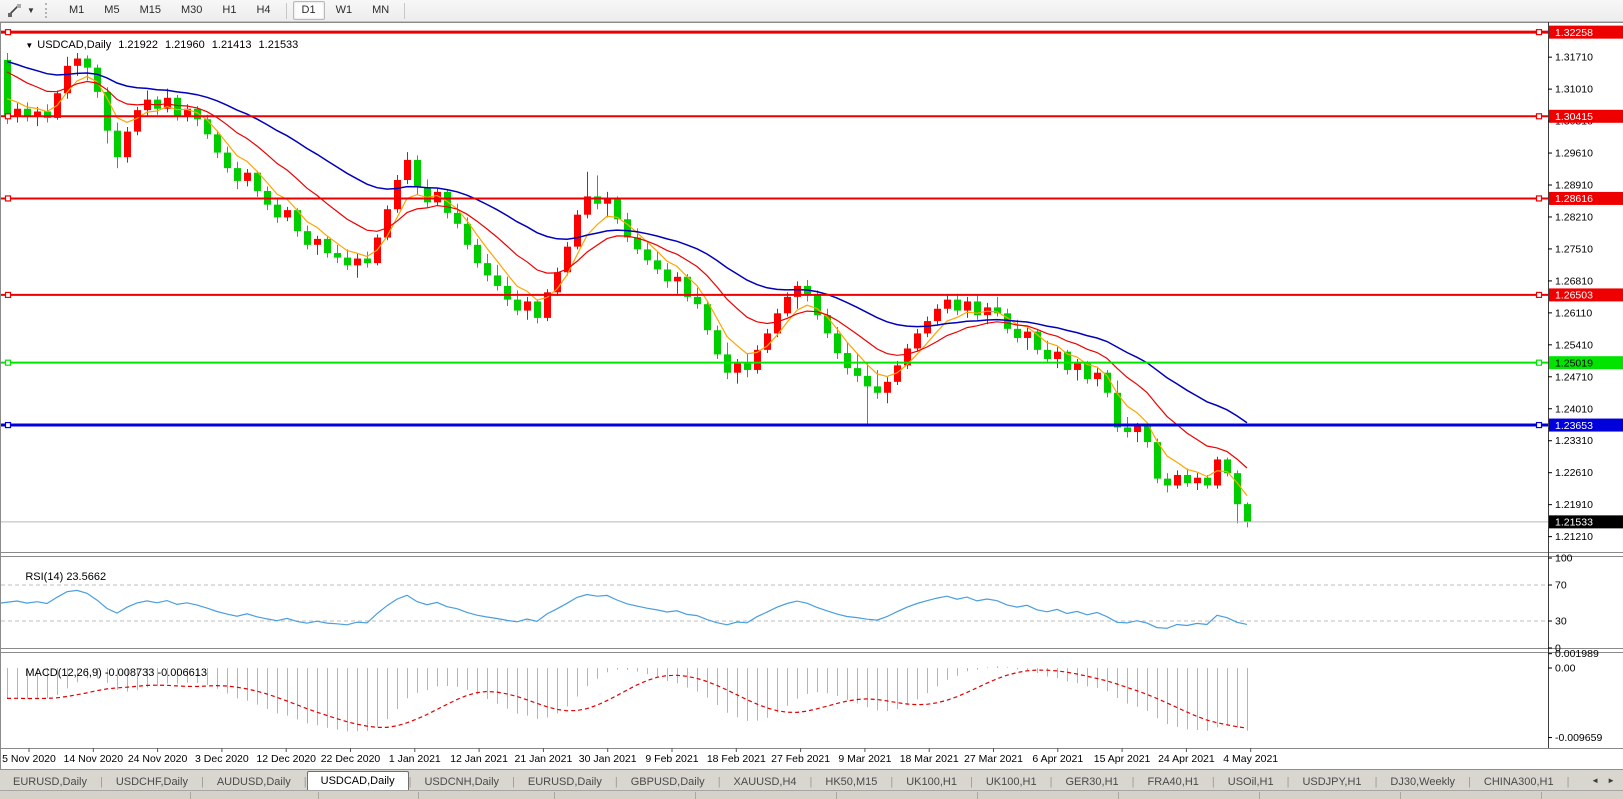 The height and width of the screenshot is (799, 1623). Describe the element at coordinates (344, 10) in the screenshot. I see `timeframe-button-w1: W1` at that location.